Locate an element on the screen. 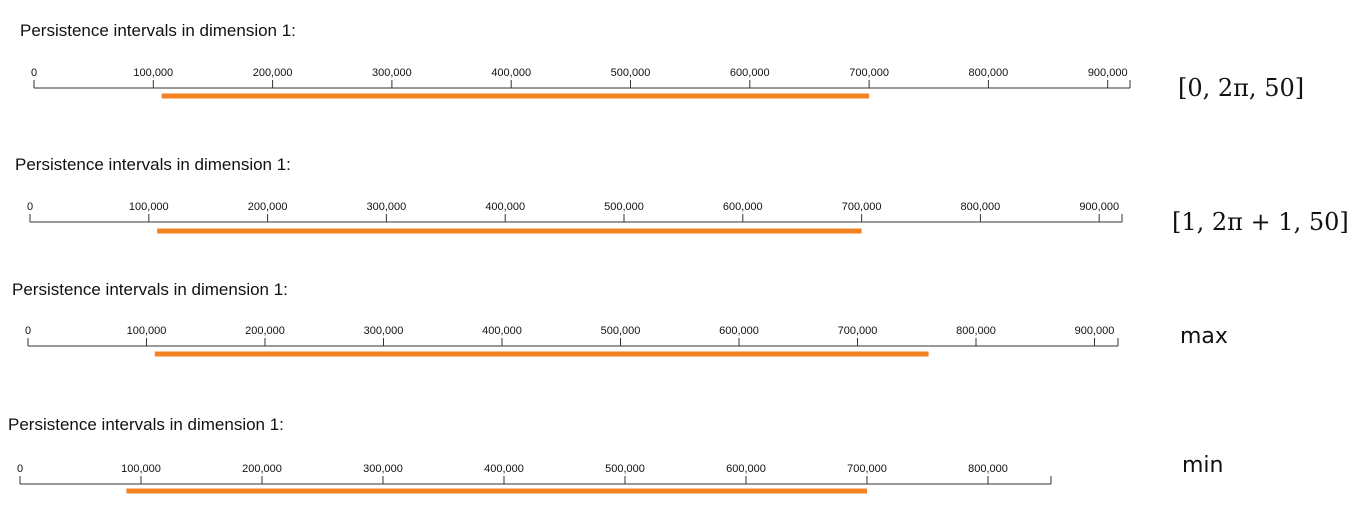  side-label: max is located at coordinates (1204, 336).